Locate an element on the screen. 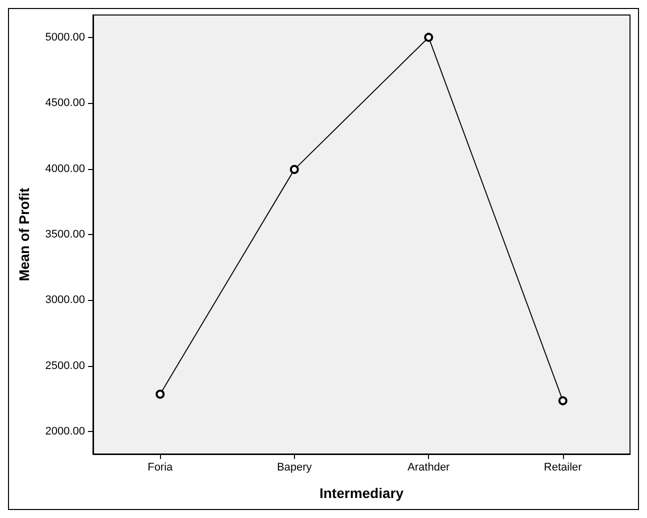 This screenshot has height=518, width=647. x-tick-label: Bapery is located at coordinates (294, 468).